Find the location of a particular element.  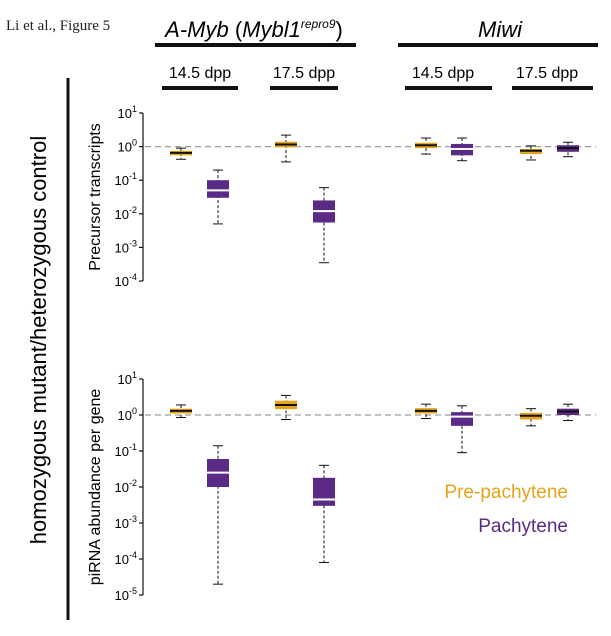

outer-y-label: homozygous mutant/heterozygous control is located at coordinates (38, 340).